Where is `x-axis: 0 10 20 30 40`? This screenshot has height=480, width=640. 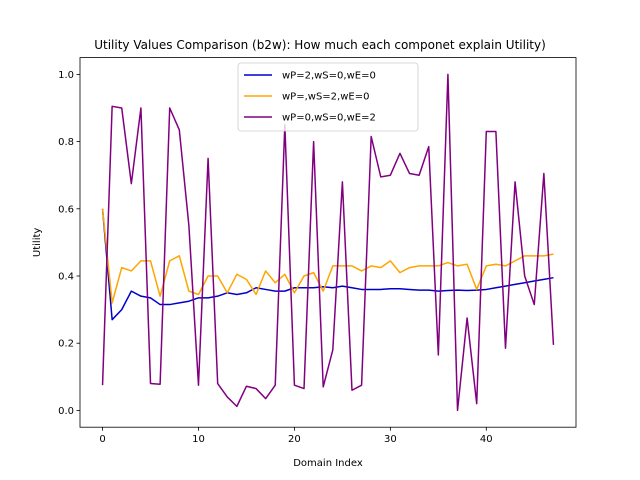 x-axis: 0 10 20 30 40 is located at coordinates (296, 436).